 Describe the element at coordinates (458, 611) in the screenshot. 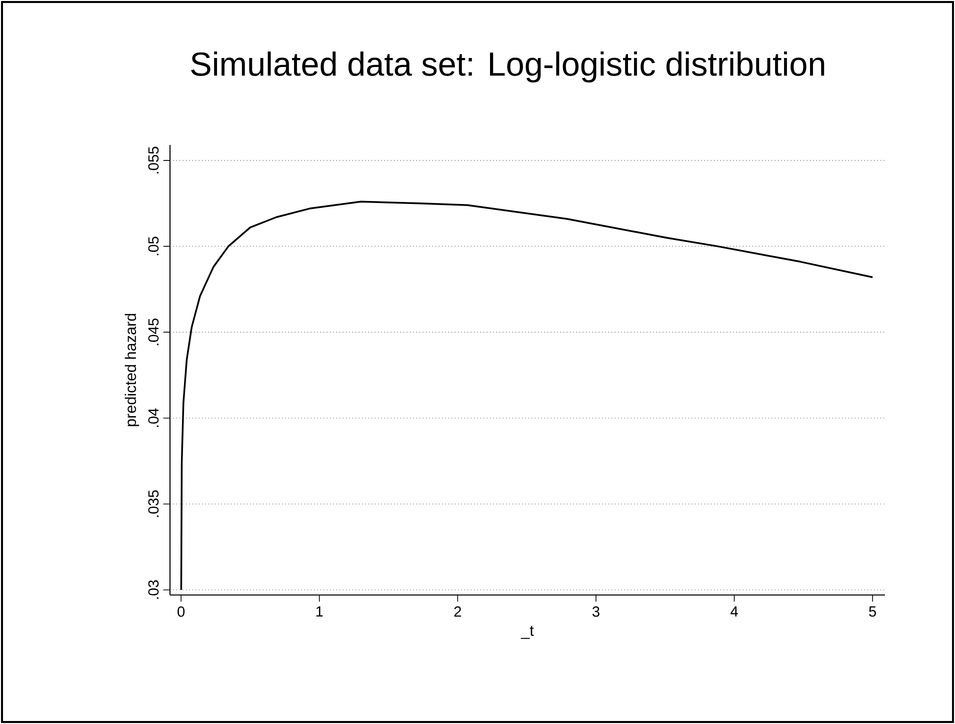

I see `x-tick-label: 2` at that location.